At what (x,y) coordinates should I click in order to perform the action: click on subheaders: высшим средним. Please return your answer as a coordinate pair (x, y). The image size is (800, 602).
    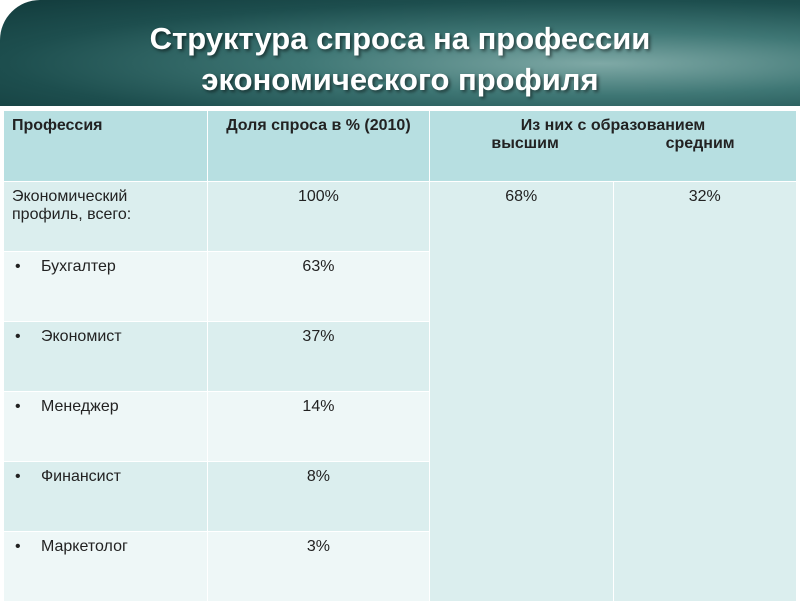
    Looking at the image, I should click on (613, 144).